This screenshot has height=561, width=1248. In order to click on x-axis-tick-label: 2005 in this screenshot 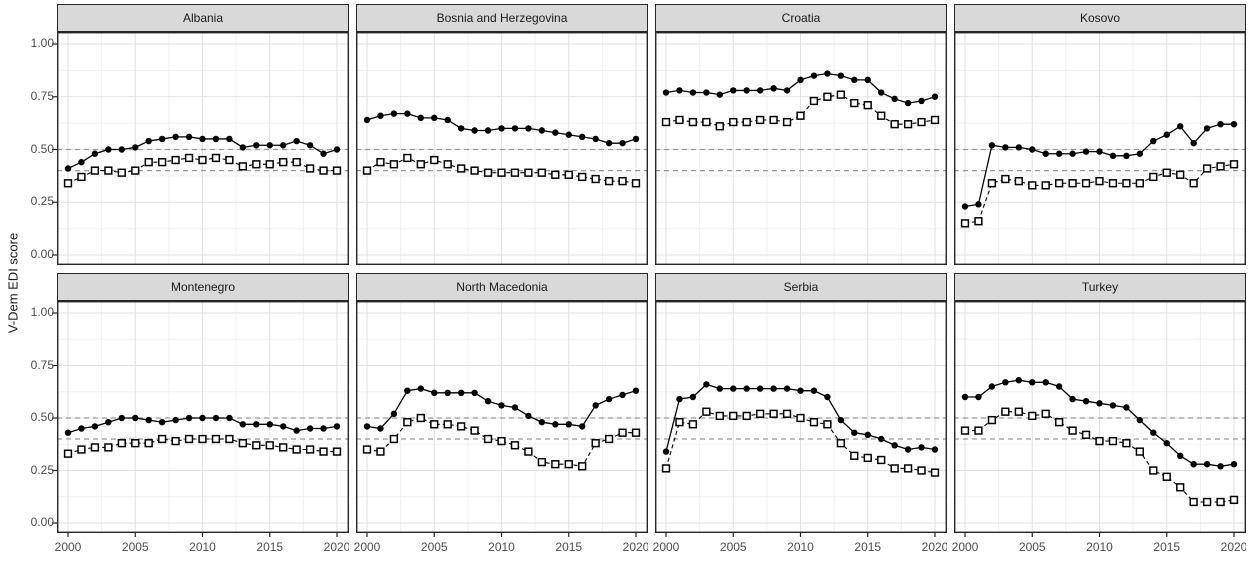, I will do `click(1032, 547)`.